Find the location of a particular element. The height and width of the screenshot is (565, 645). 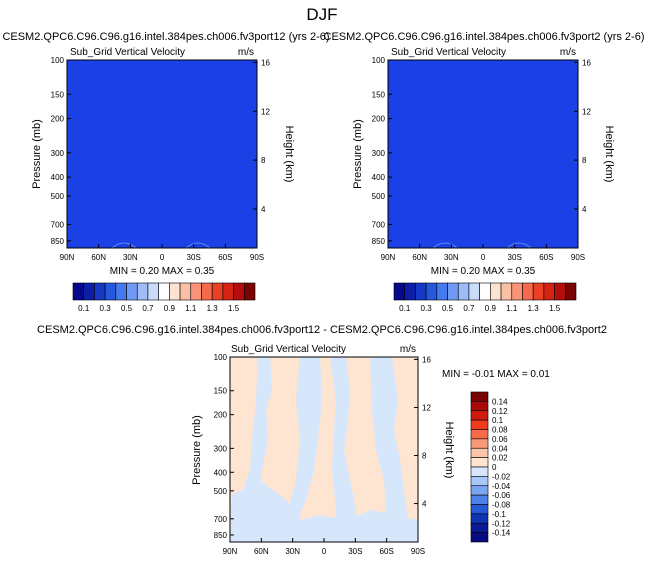

panel-3-xtick-label: 30S is located at coordinates (355, 551).